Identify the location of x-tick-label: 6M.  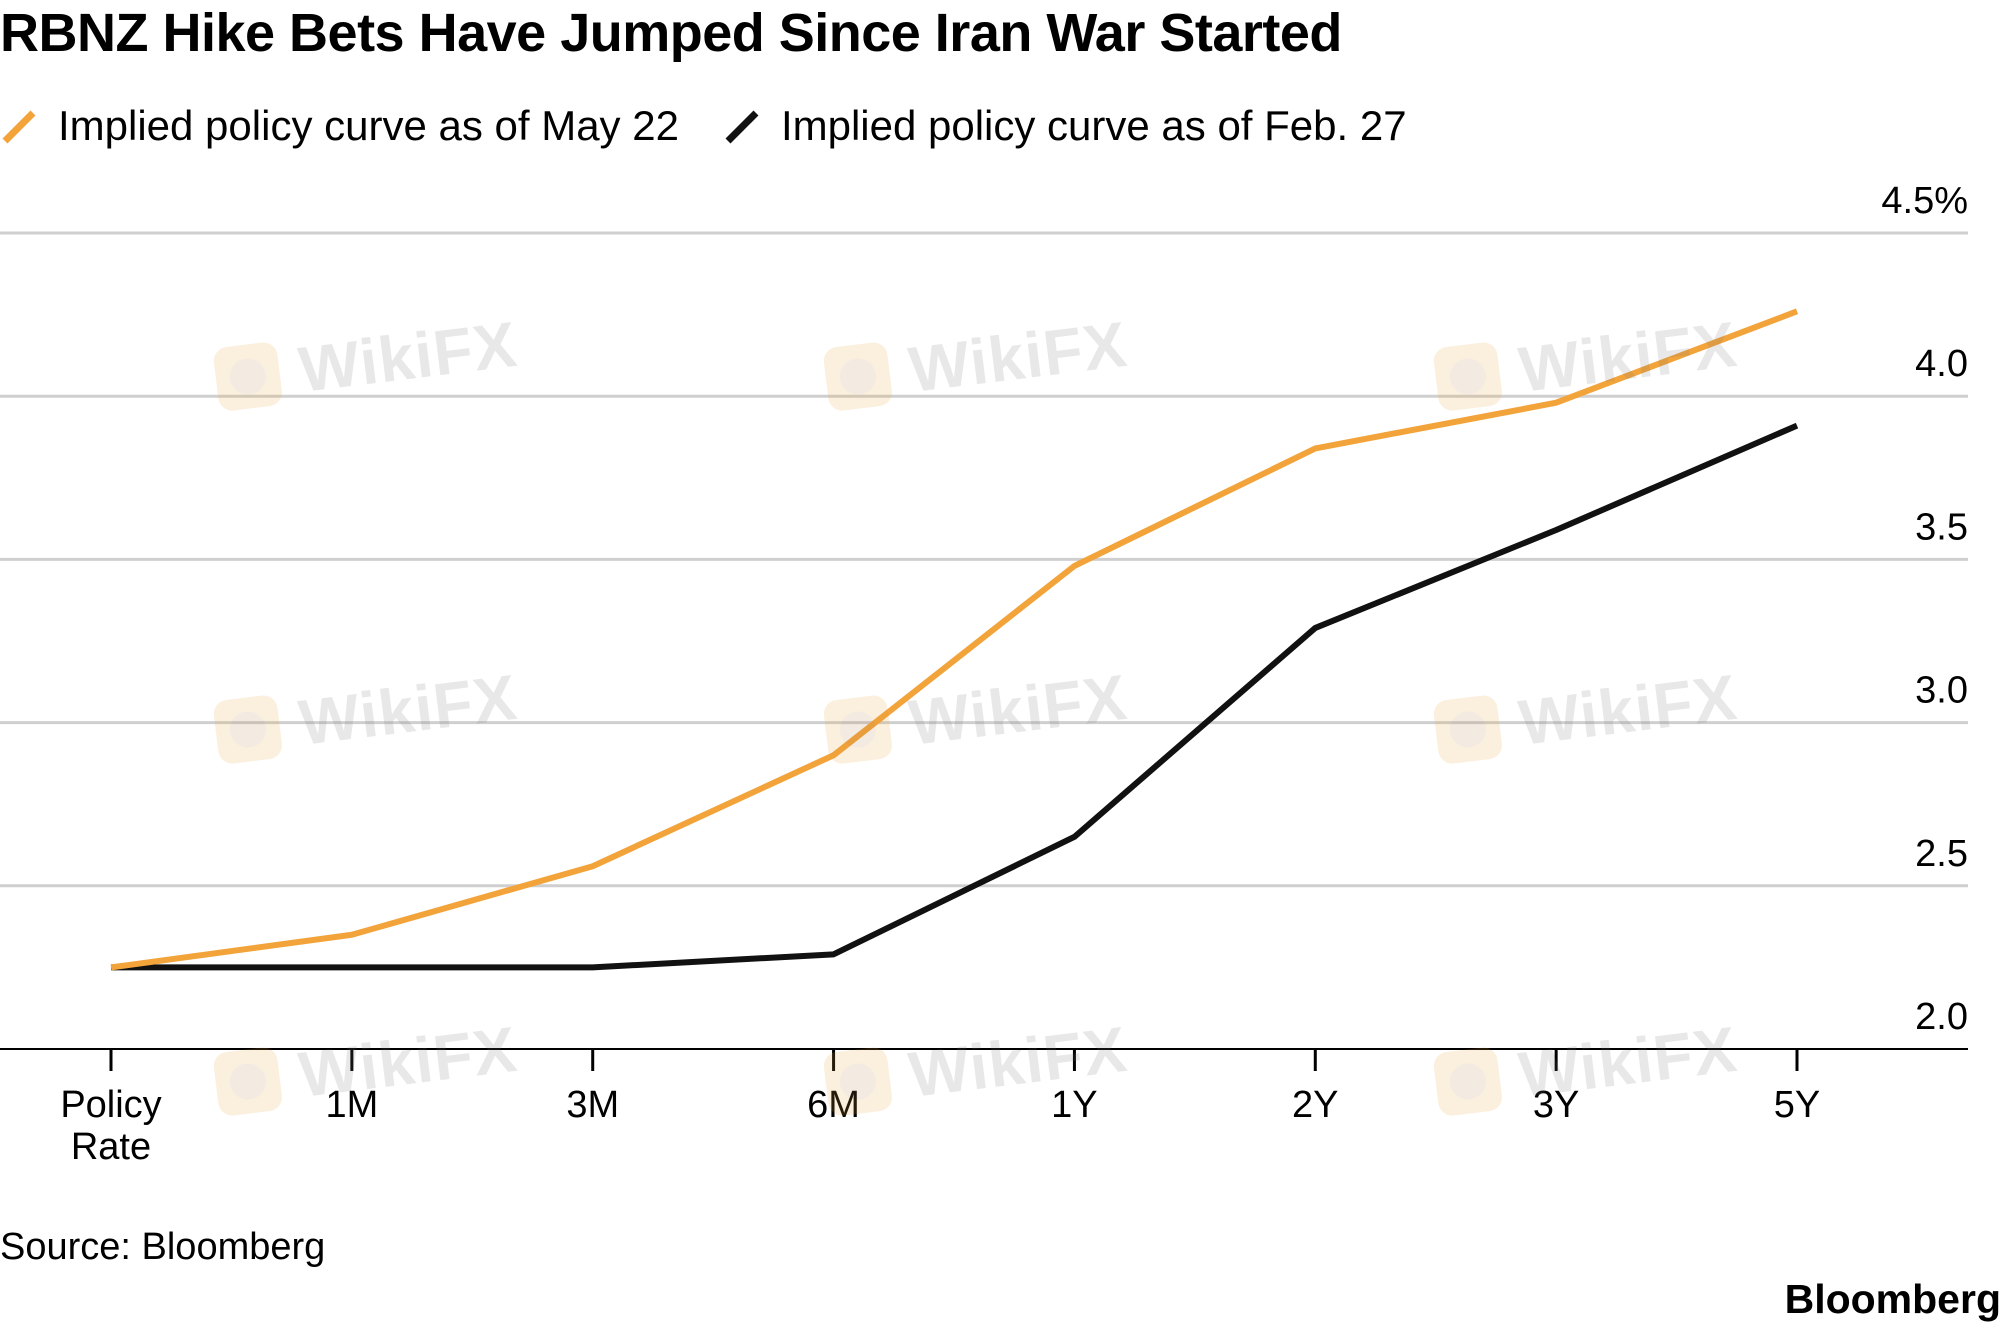
(833, 1105).